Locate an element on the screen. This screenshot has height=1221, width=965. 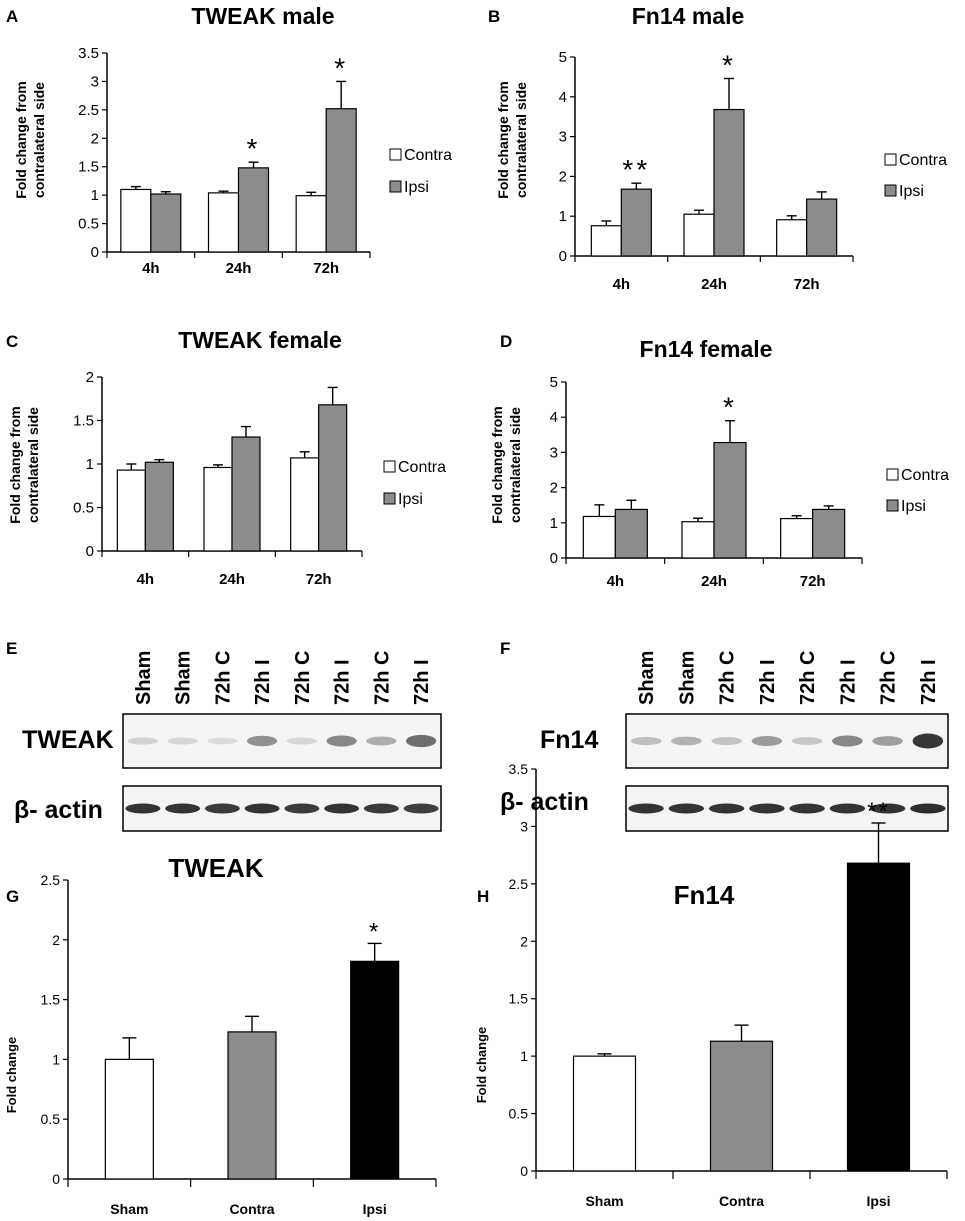
y-tick-label-a: 2 is located at coordinates (95, 138).